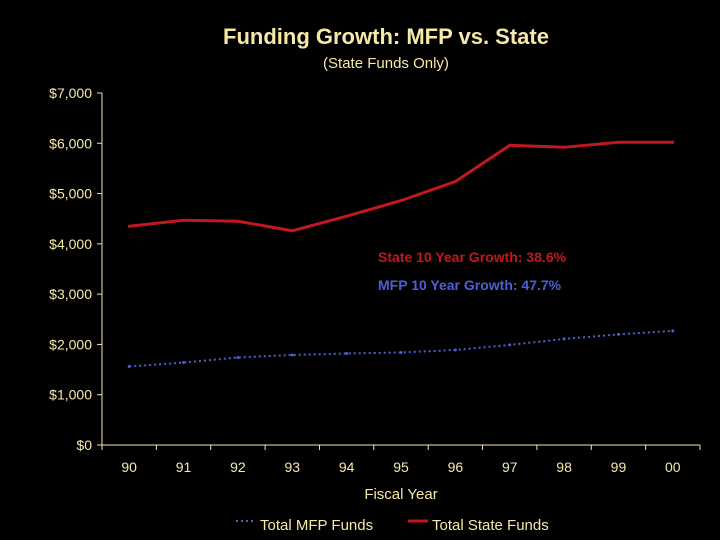 This screenshot has width=720, height=540. Describe the element at coordinates (129, 467) in the screenshot. I see `x-tick-label: 90` at that location.